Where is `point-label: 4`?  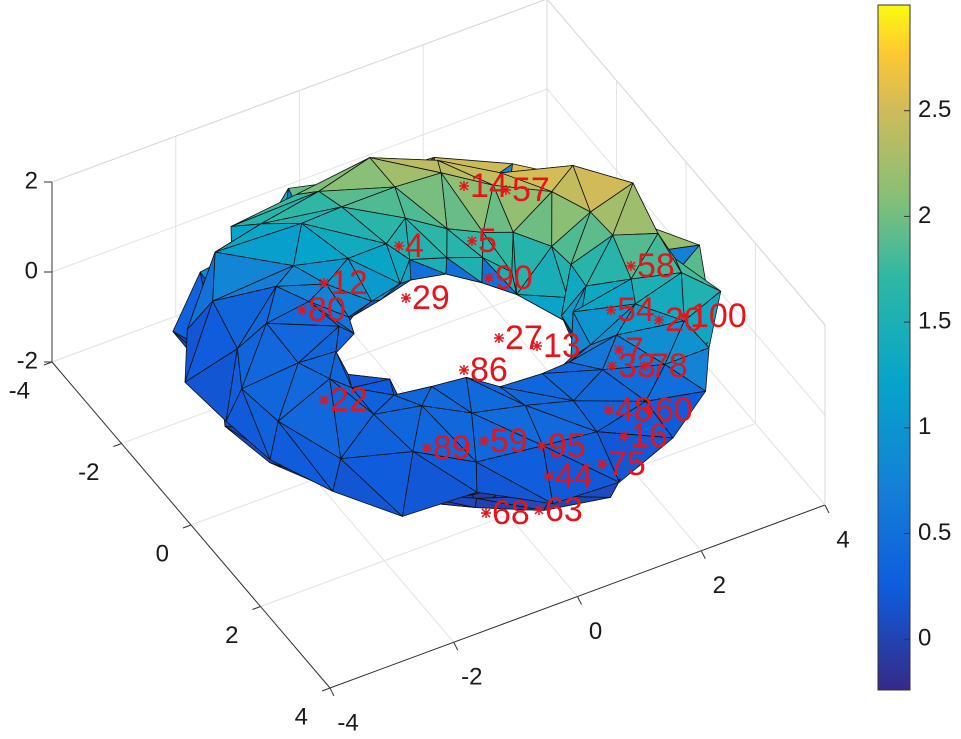
point-label: 4 is located at coordinates (414, 246).